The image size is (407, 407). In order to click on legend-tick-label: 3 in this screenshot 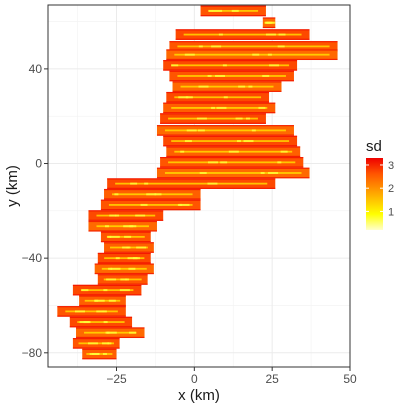, I will do `click(391, 166)`.